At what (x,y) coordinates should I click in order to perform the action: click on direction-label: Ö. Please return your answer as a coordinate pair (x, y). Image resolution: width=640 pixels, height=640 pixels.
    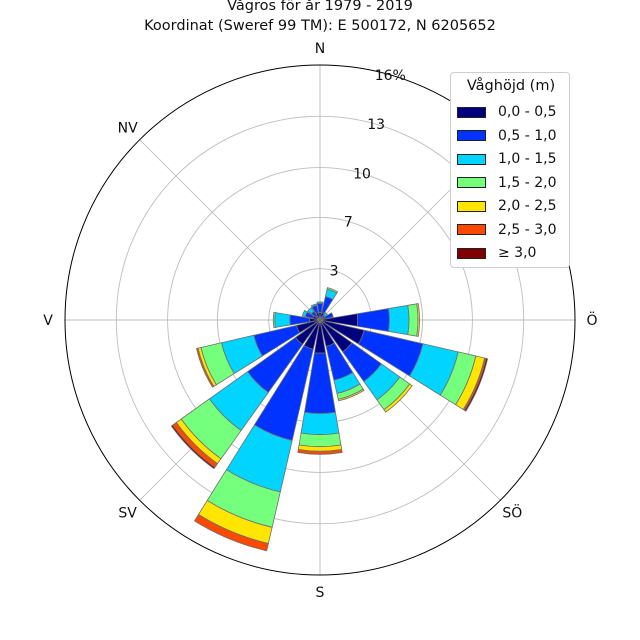
    Looking at the image, I should click on (591, 320).